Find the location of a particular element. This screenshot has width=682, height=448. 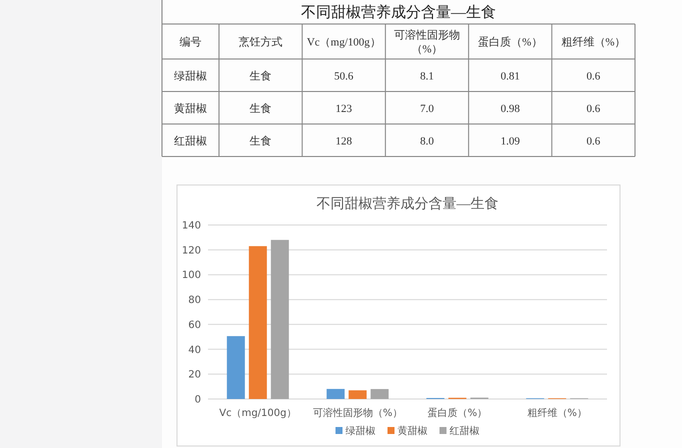

text: 1.09 is located at coordinates (510, 141).